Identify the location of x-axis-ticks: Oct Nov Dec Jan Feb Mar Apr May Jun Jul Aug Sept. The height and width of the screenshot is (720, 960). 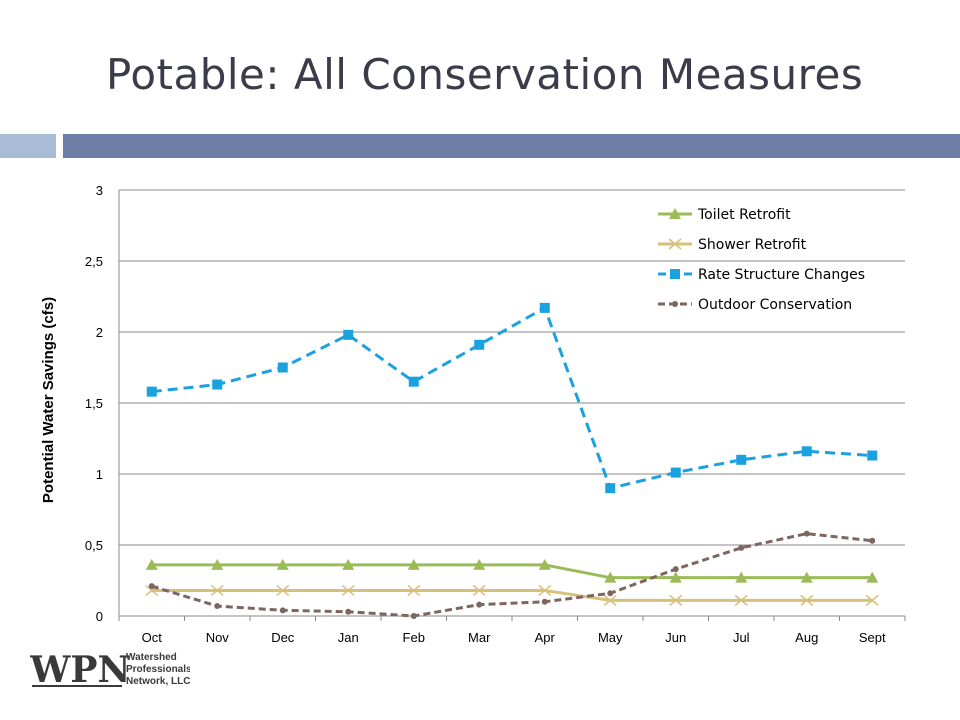
(512, 630).